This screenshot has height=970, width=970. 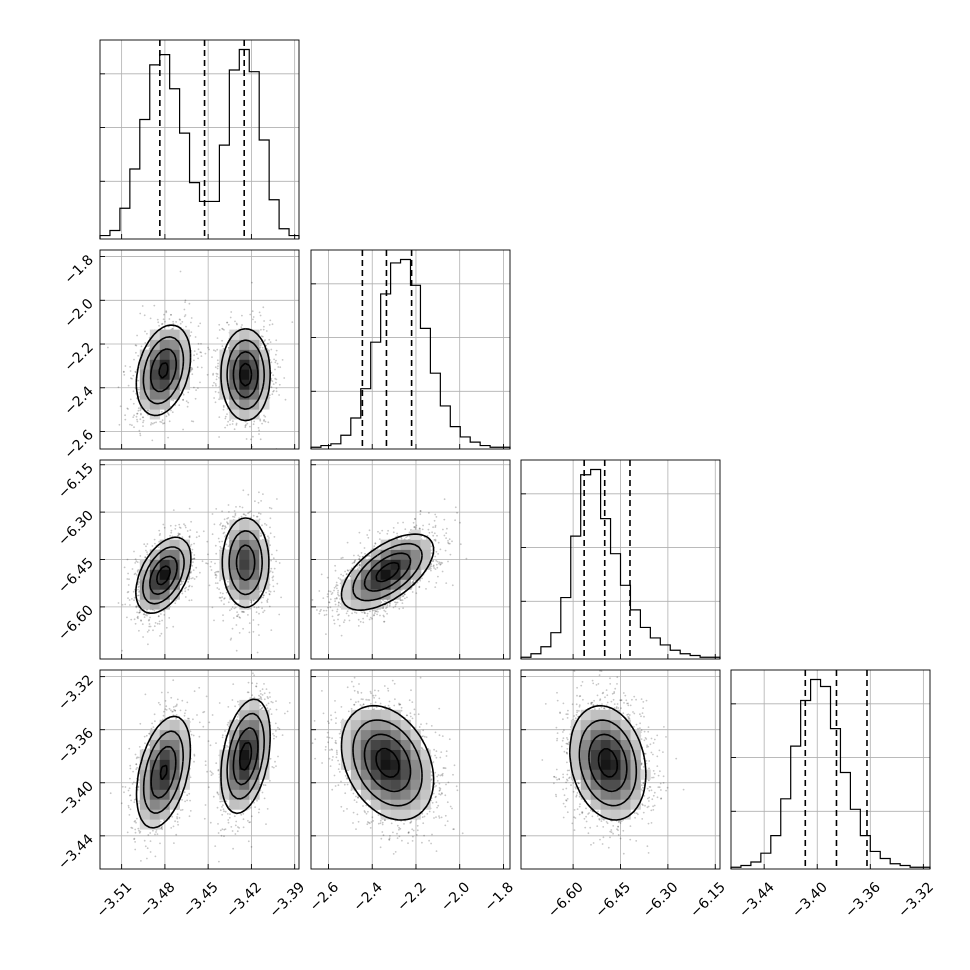 I want to click on y-tick-label: −6.60, so click(x=76, y=623).